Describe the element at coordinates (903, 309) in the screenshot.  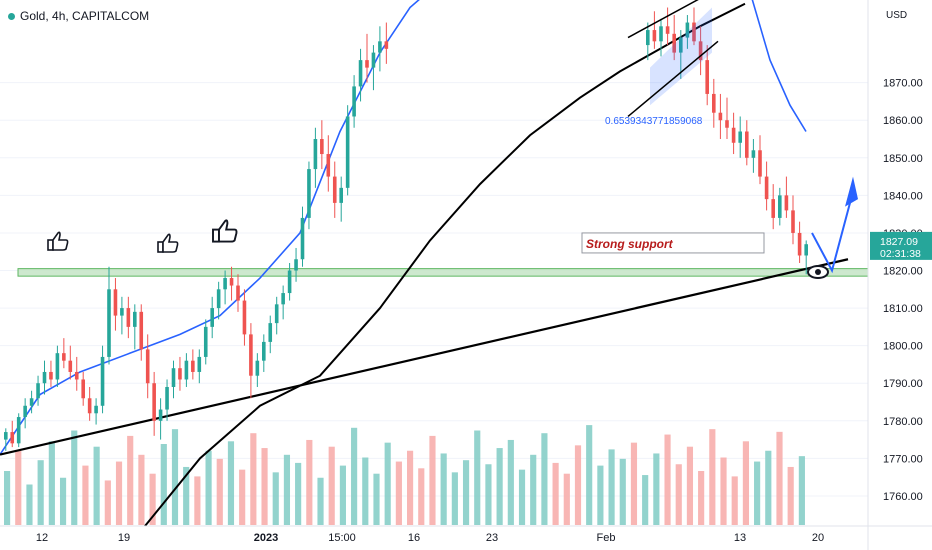
I see `price-tick-label: 1810.00` at that location.